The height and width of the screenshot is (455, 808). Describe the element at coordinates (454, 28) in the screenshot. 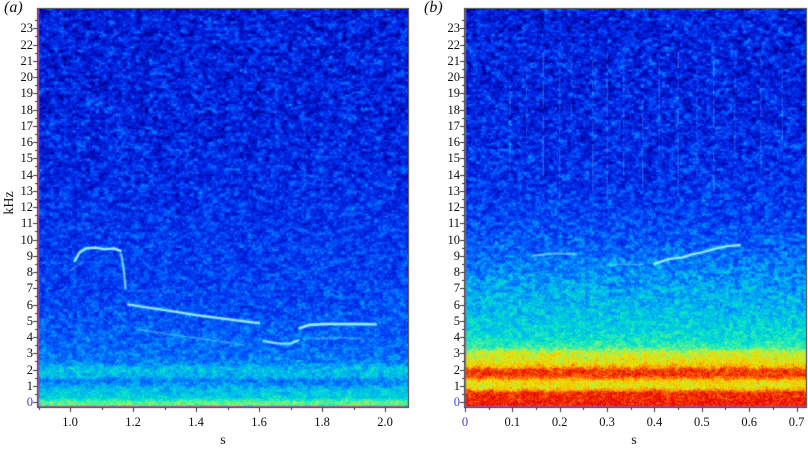

I see `y-tick-label-b: 23` at that location.